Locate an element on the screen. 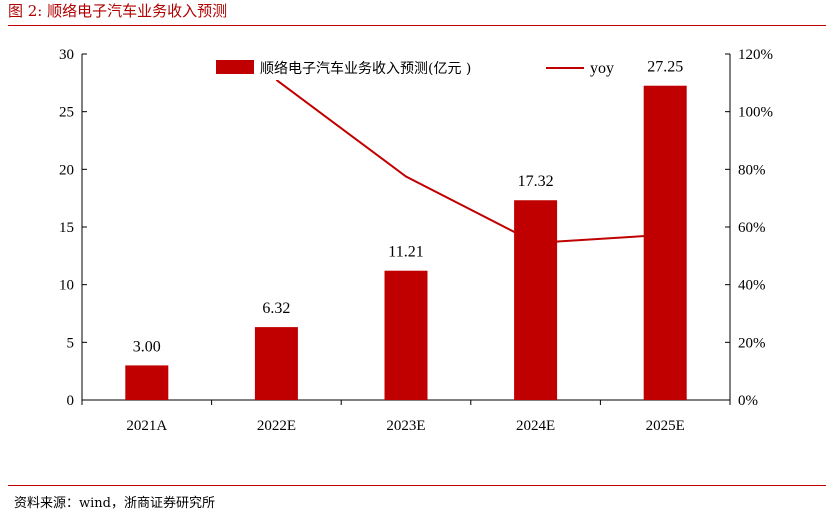 The height and width of the screenshot is (514, 832). left-axis-tick-label: 15 is located at coordinates (66, 228).